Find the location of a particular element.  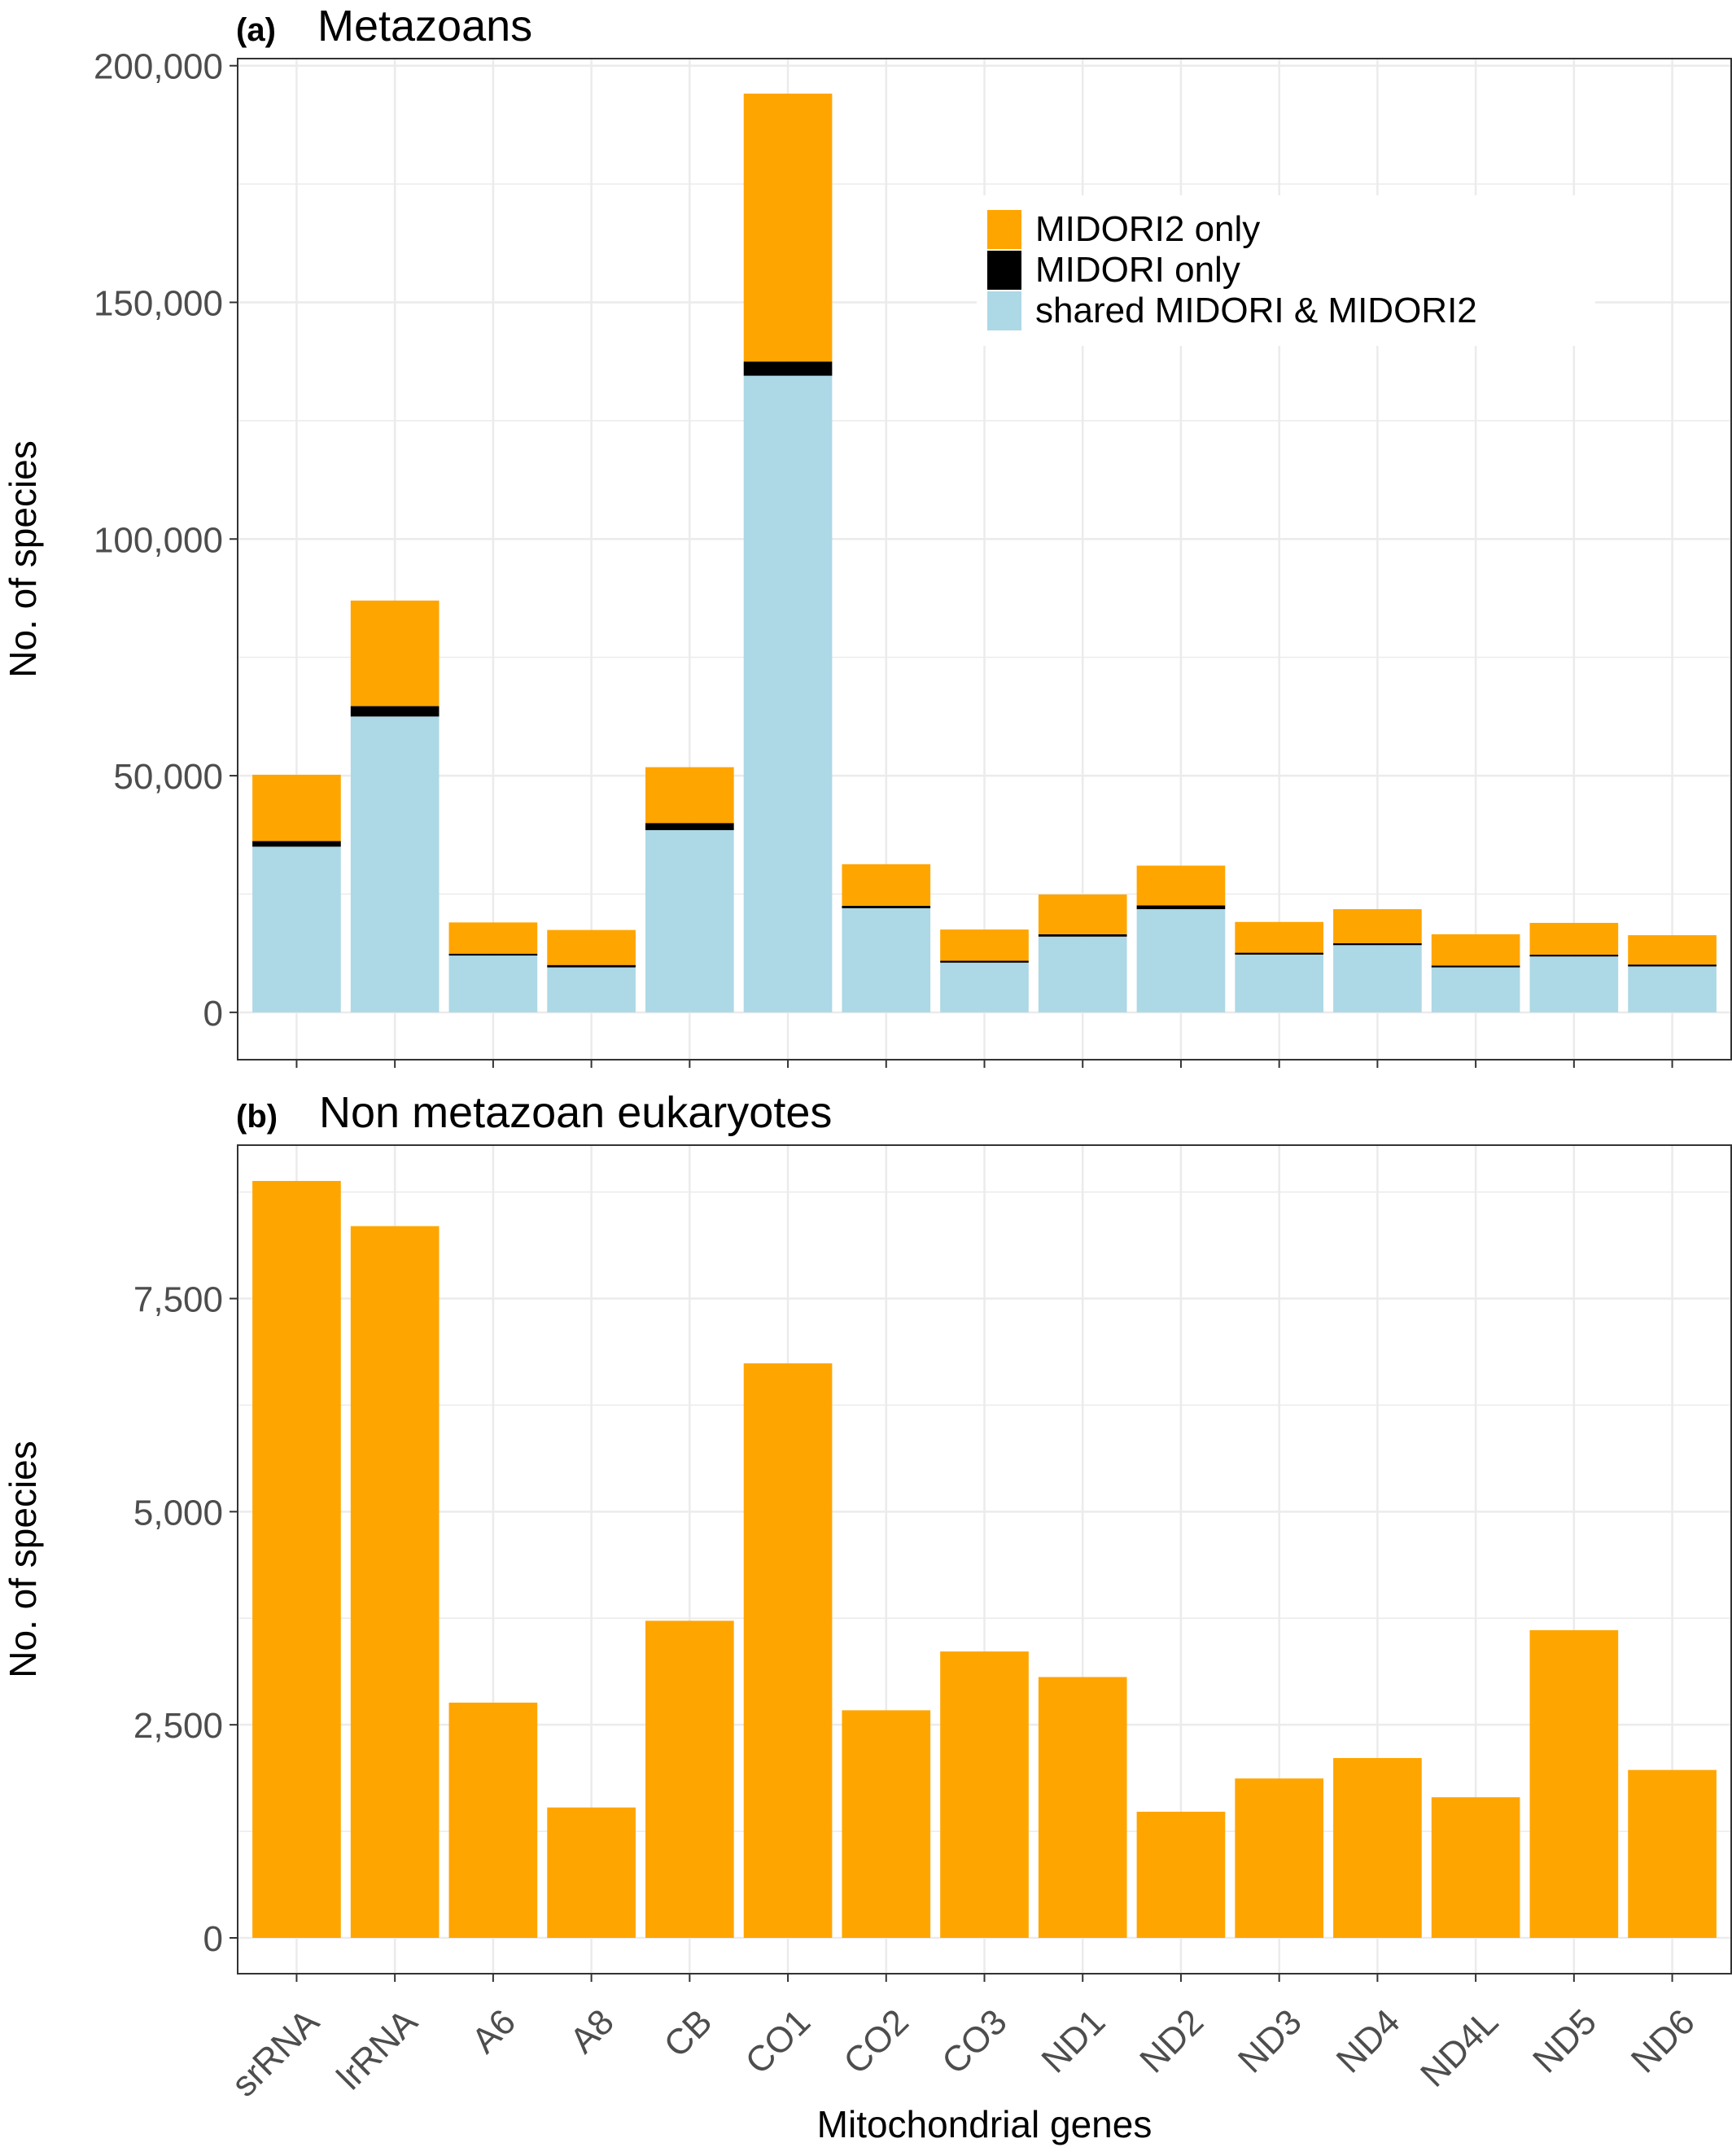

bar-nd4l-midori2-only is located at coordinates (1475, 950).